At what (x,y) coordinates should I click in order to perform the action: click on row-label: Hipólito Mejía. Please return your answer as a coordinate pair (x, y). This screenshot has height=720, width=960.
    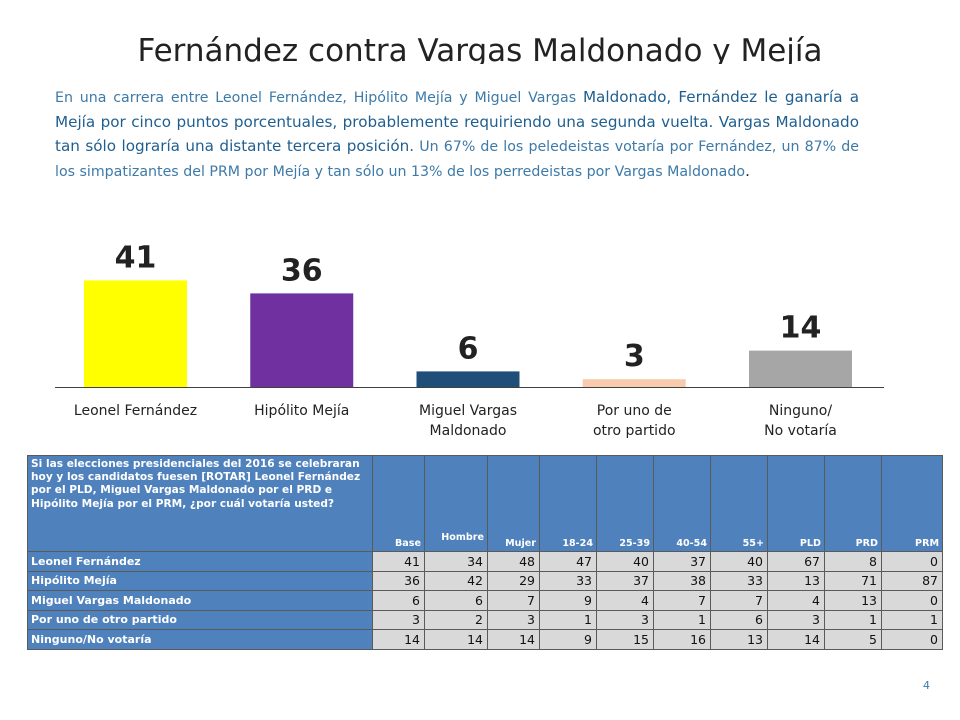
    Looking at the image, I should click on (200, 580).